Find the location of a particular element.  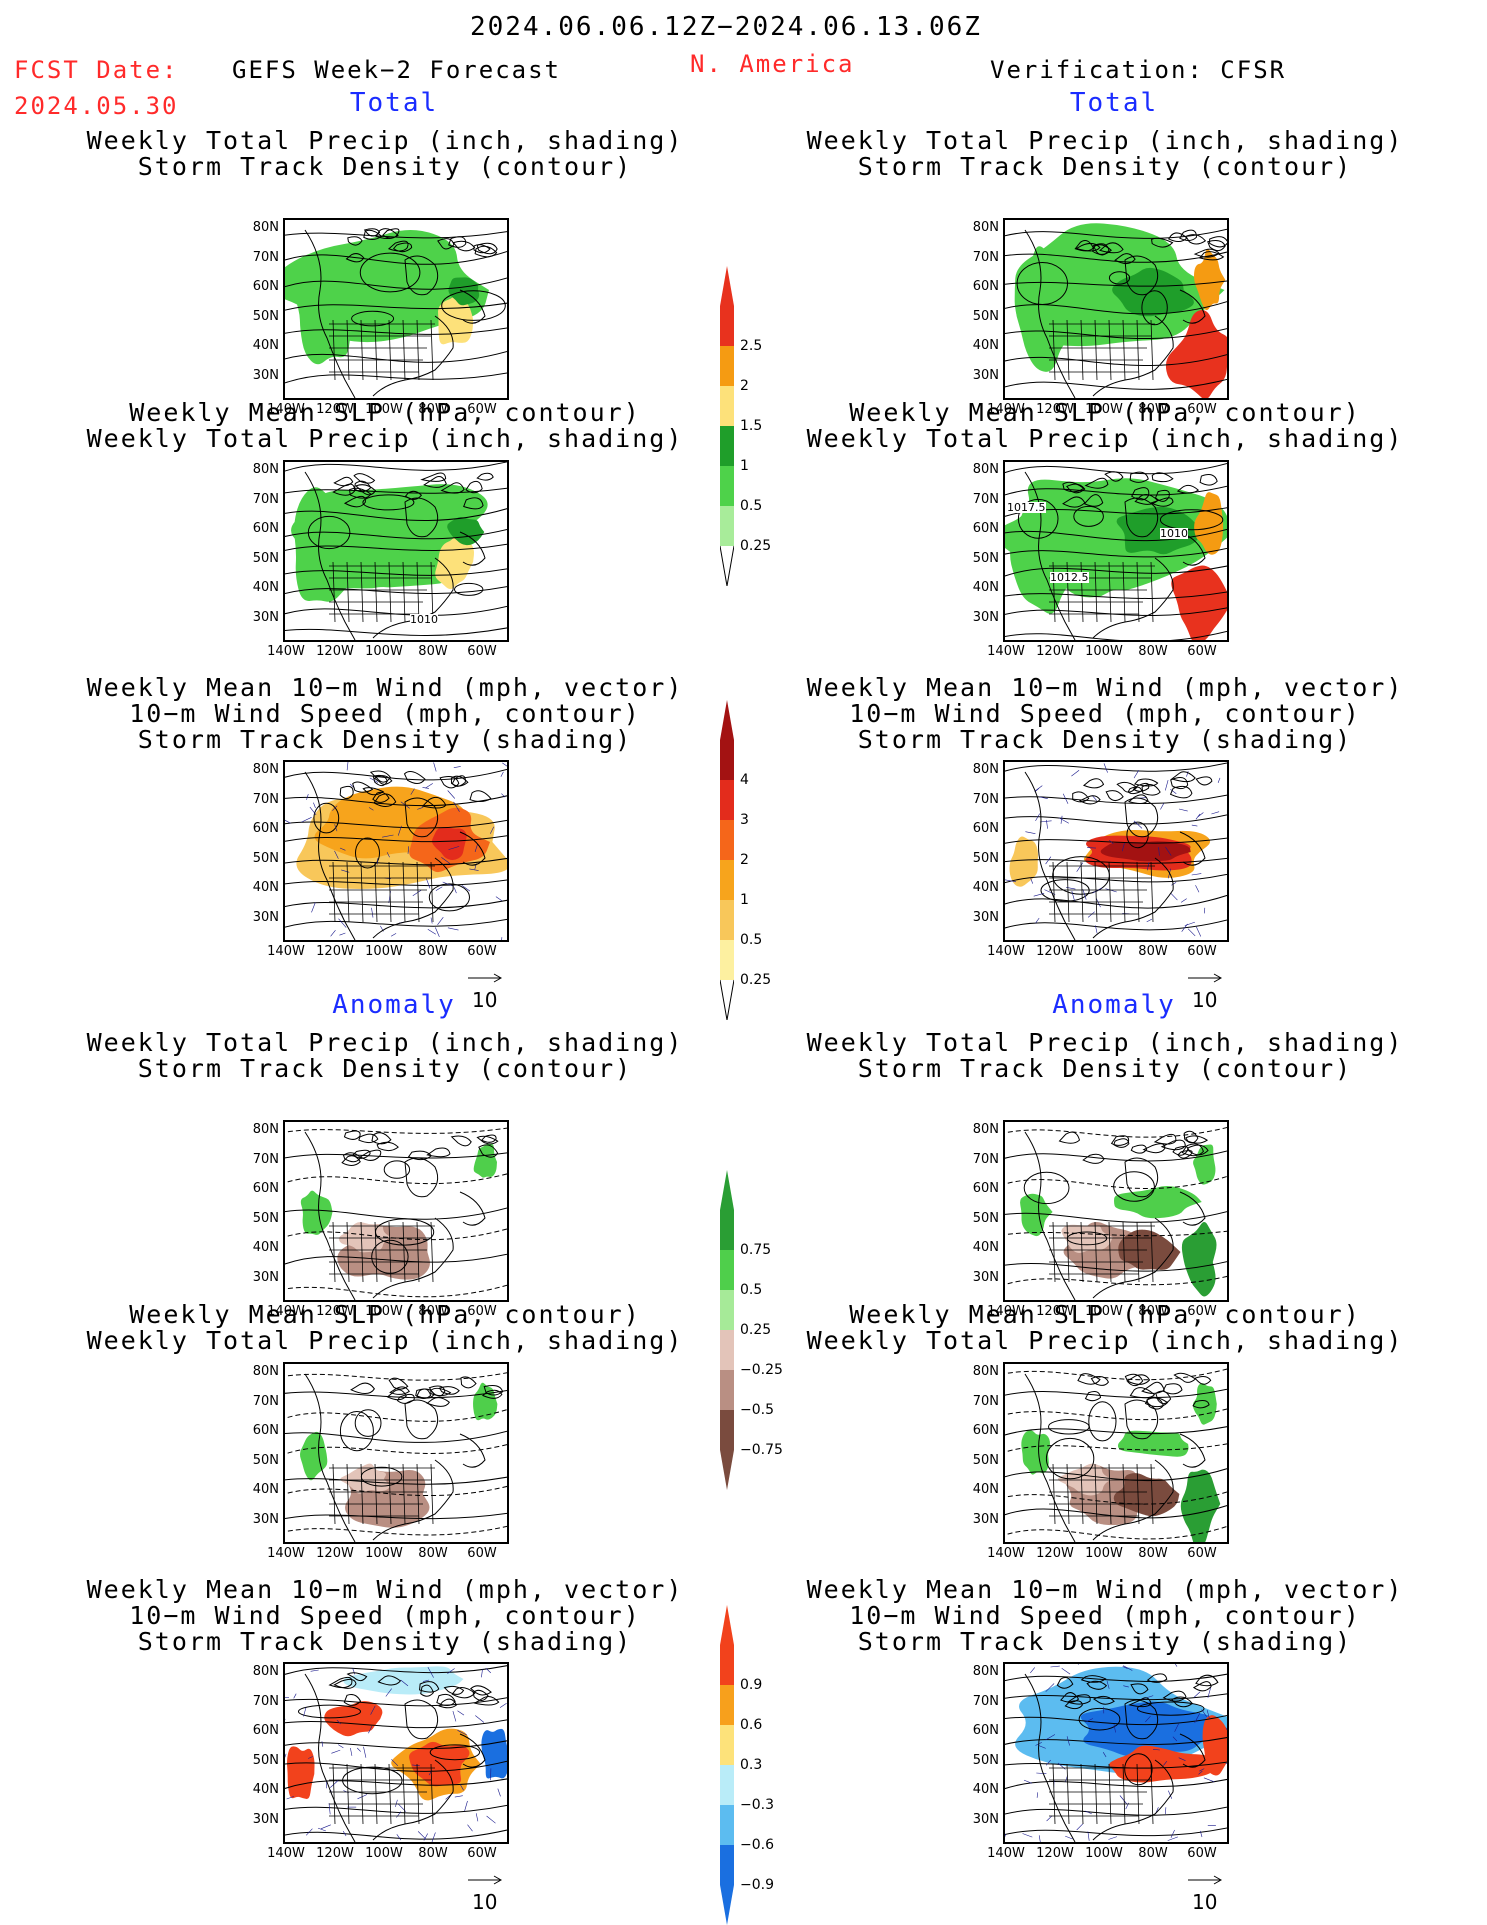

vector-reference: 10 is located at coordinates (486, 988).